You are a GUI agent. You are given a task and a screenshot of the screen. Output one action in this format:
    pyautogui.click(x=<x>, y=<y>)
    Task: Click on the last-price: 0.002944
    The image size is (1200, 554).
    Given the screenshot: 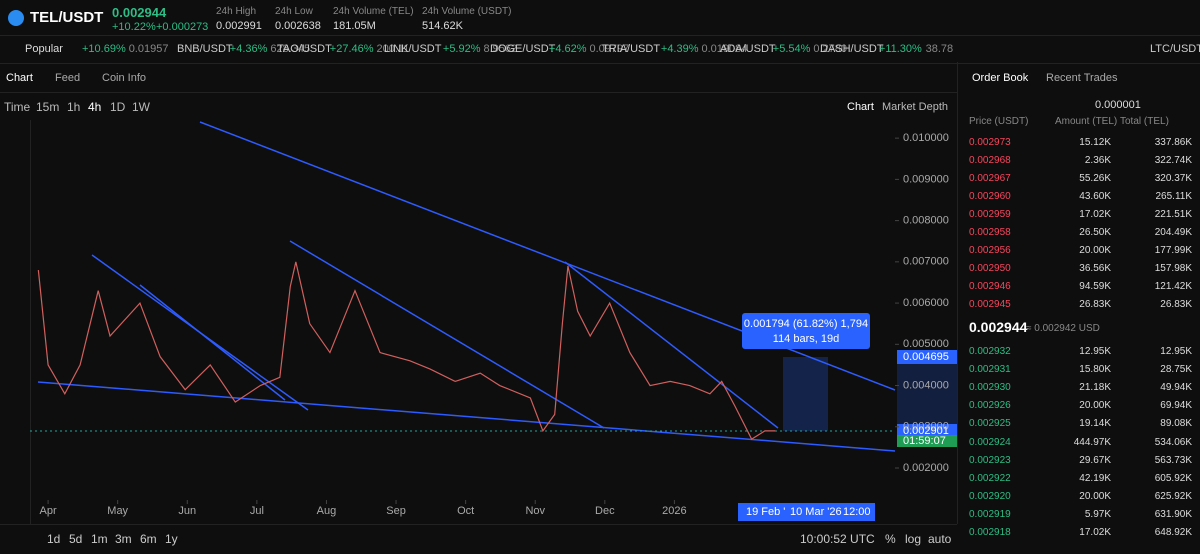 What is the action you would take?
    pyautogui.click(x=139, y=12)
    